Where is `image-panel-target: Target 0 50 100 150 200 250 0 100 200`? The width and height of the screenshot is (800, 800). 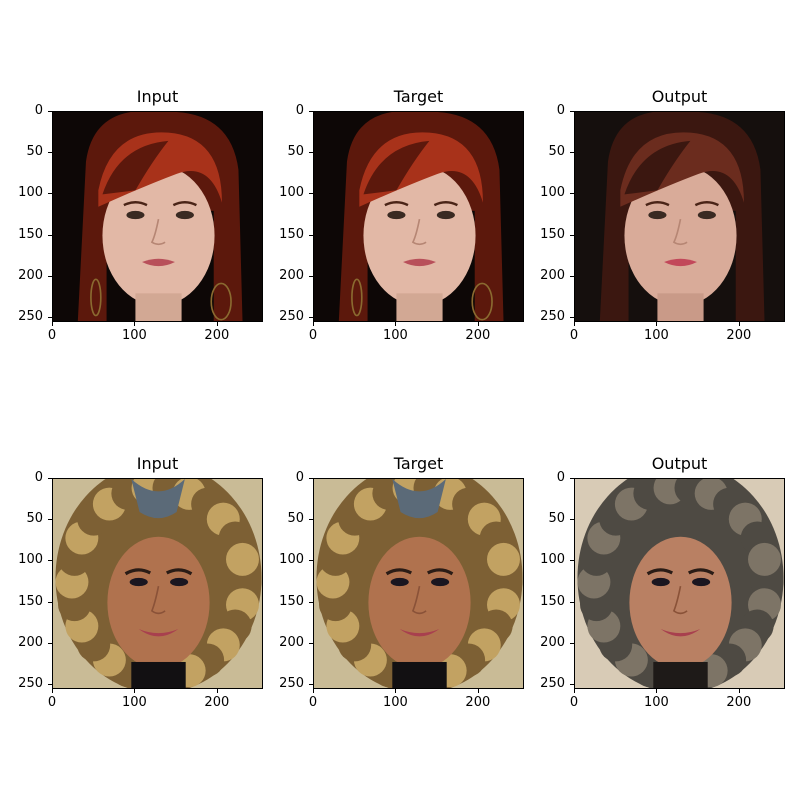 image-panel-target: Target 0 50 100 150 200 250 0 100 200 is located at coordinates (401, 582).